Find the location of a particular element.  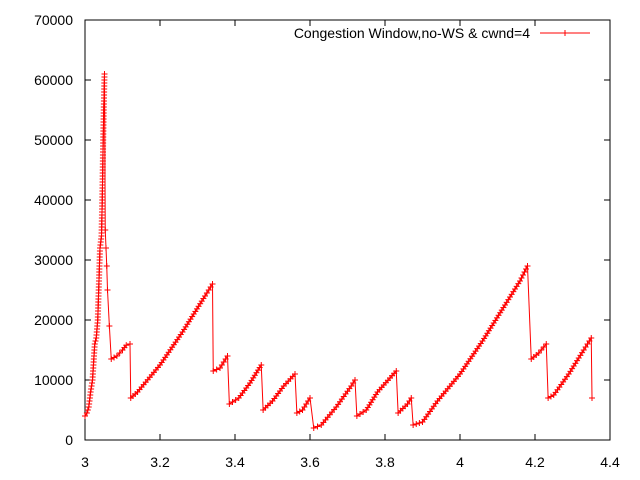

x-tick-label: 3 is located at coordinates (85, 462).